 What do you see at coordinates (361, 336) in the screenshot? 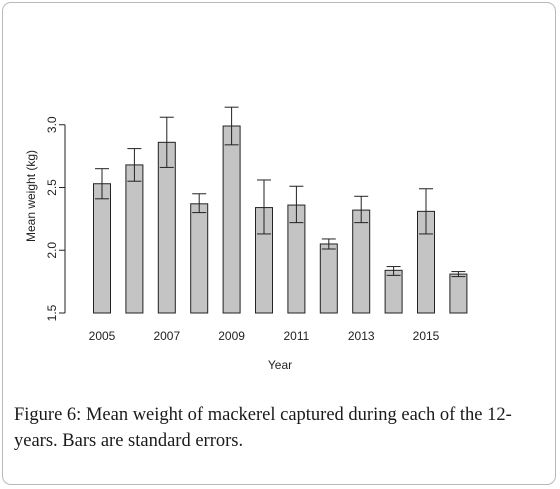
I see `x-tick-label: 2013` at bounding box center [361, 336].